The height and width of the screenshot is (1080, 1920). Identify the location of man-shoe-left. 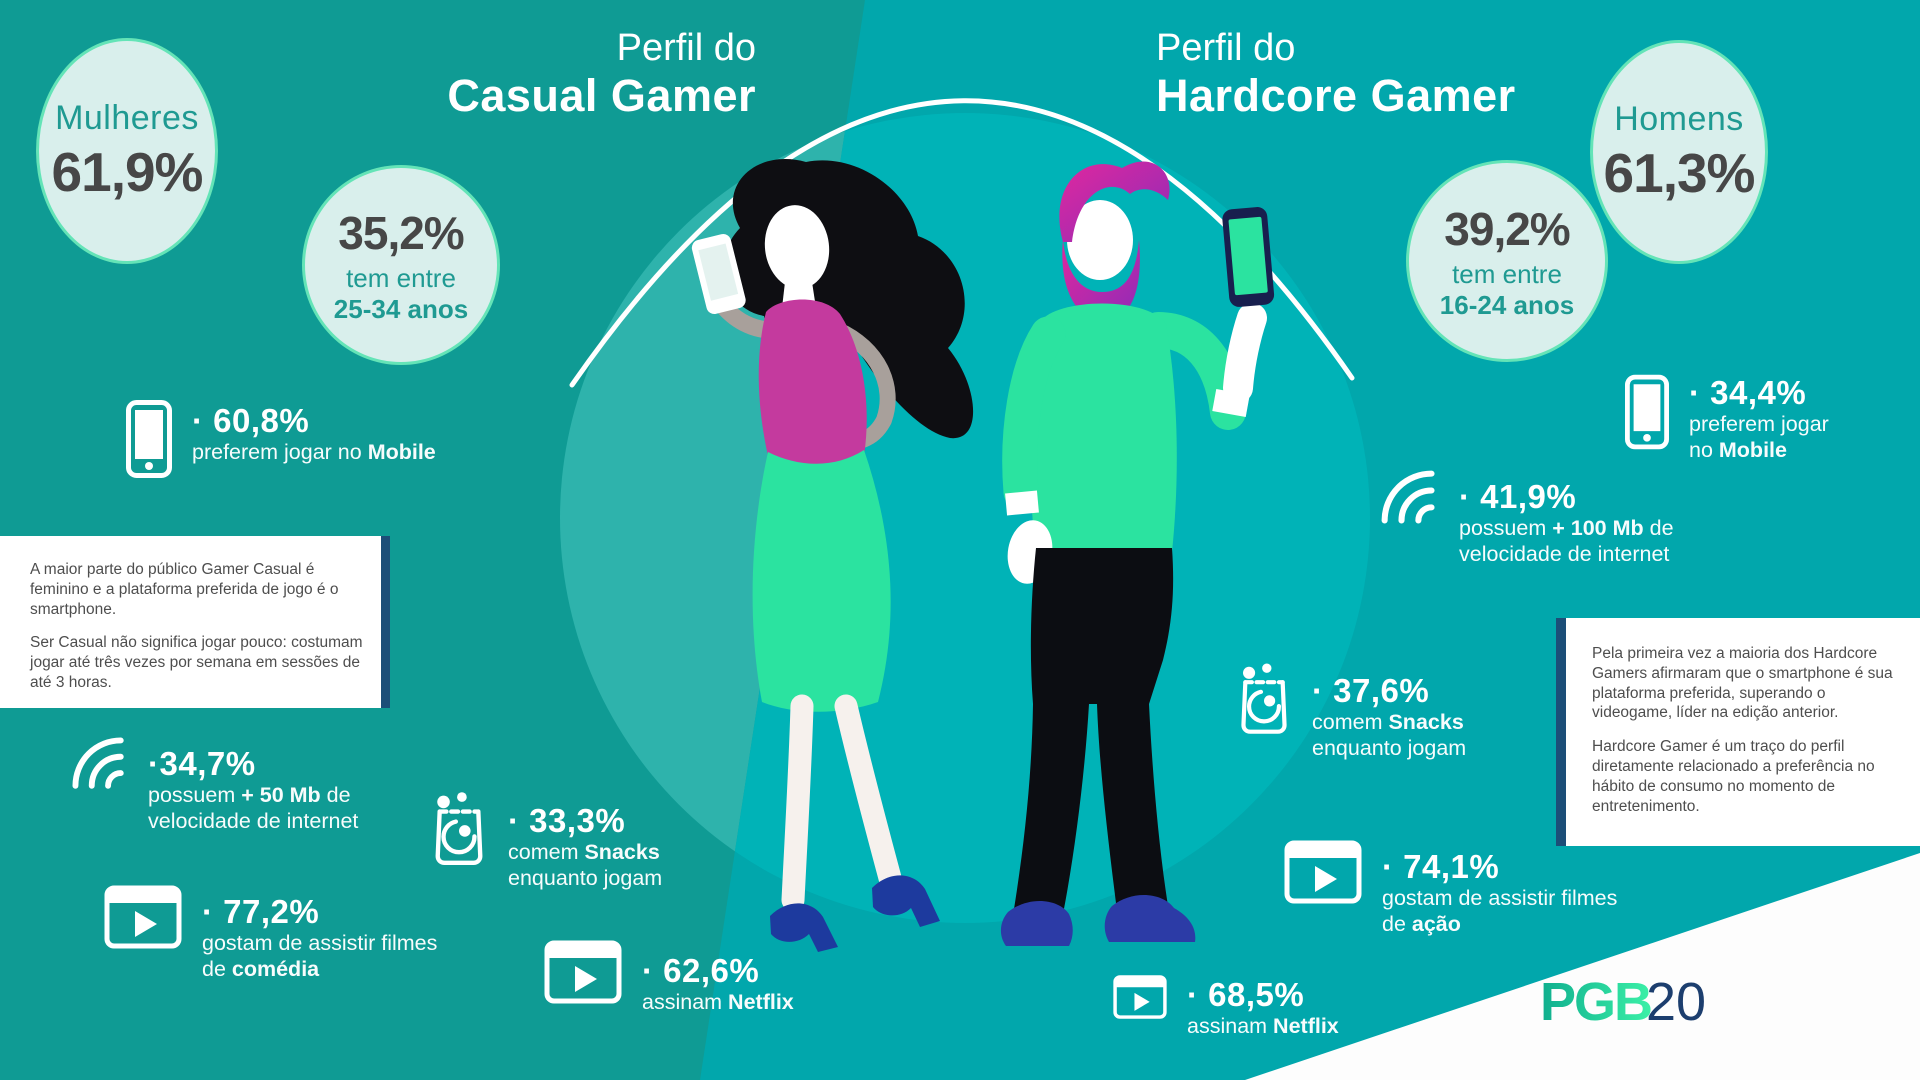
(1036, 923).